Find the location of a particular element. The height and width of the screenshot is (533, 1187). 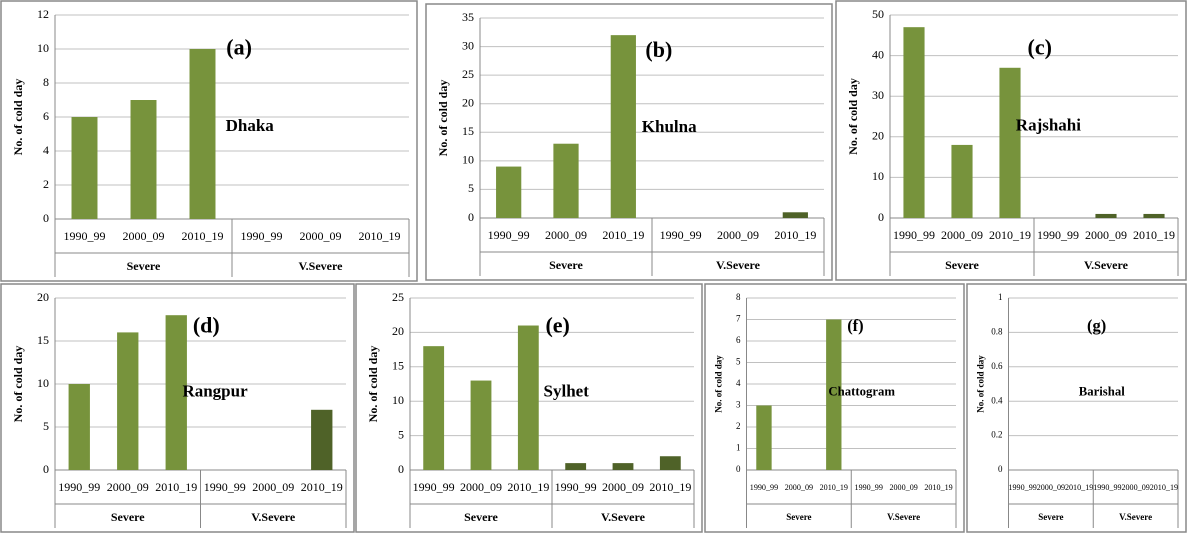

y-tick-label: 15 is located at coordinates (398, 366).